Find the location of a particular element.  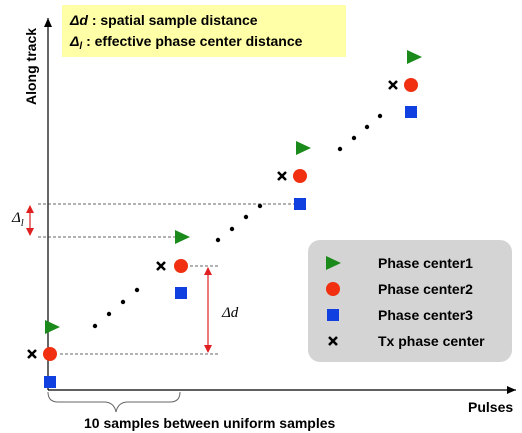

definition: Δl : effective phase center distance is located at coordinates (186, 42).